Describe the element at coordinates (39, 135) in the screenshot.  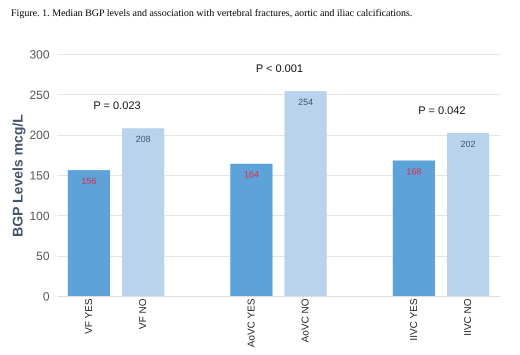
I see `y-tick-label: 200` at that location.